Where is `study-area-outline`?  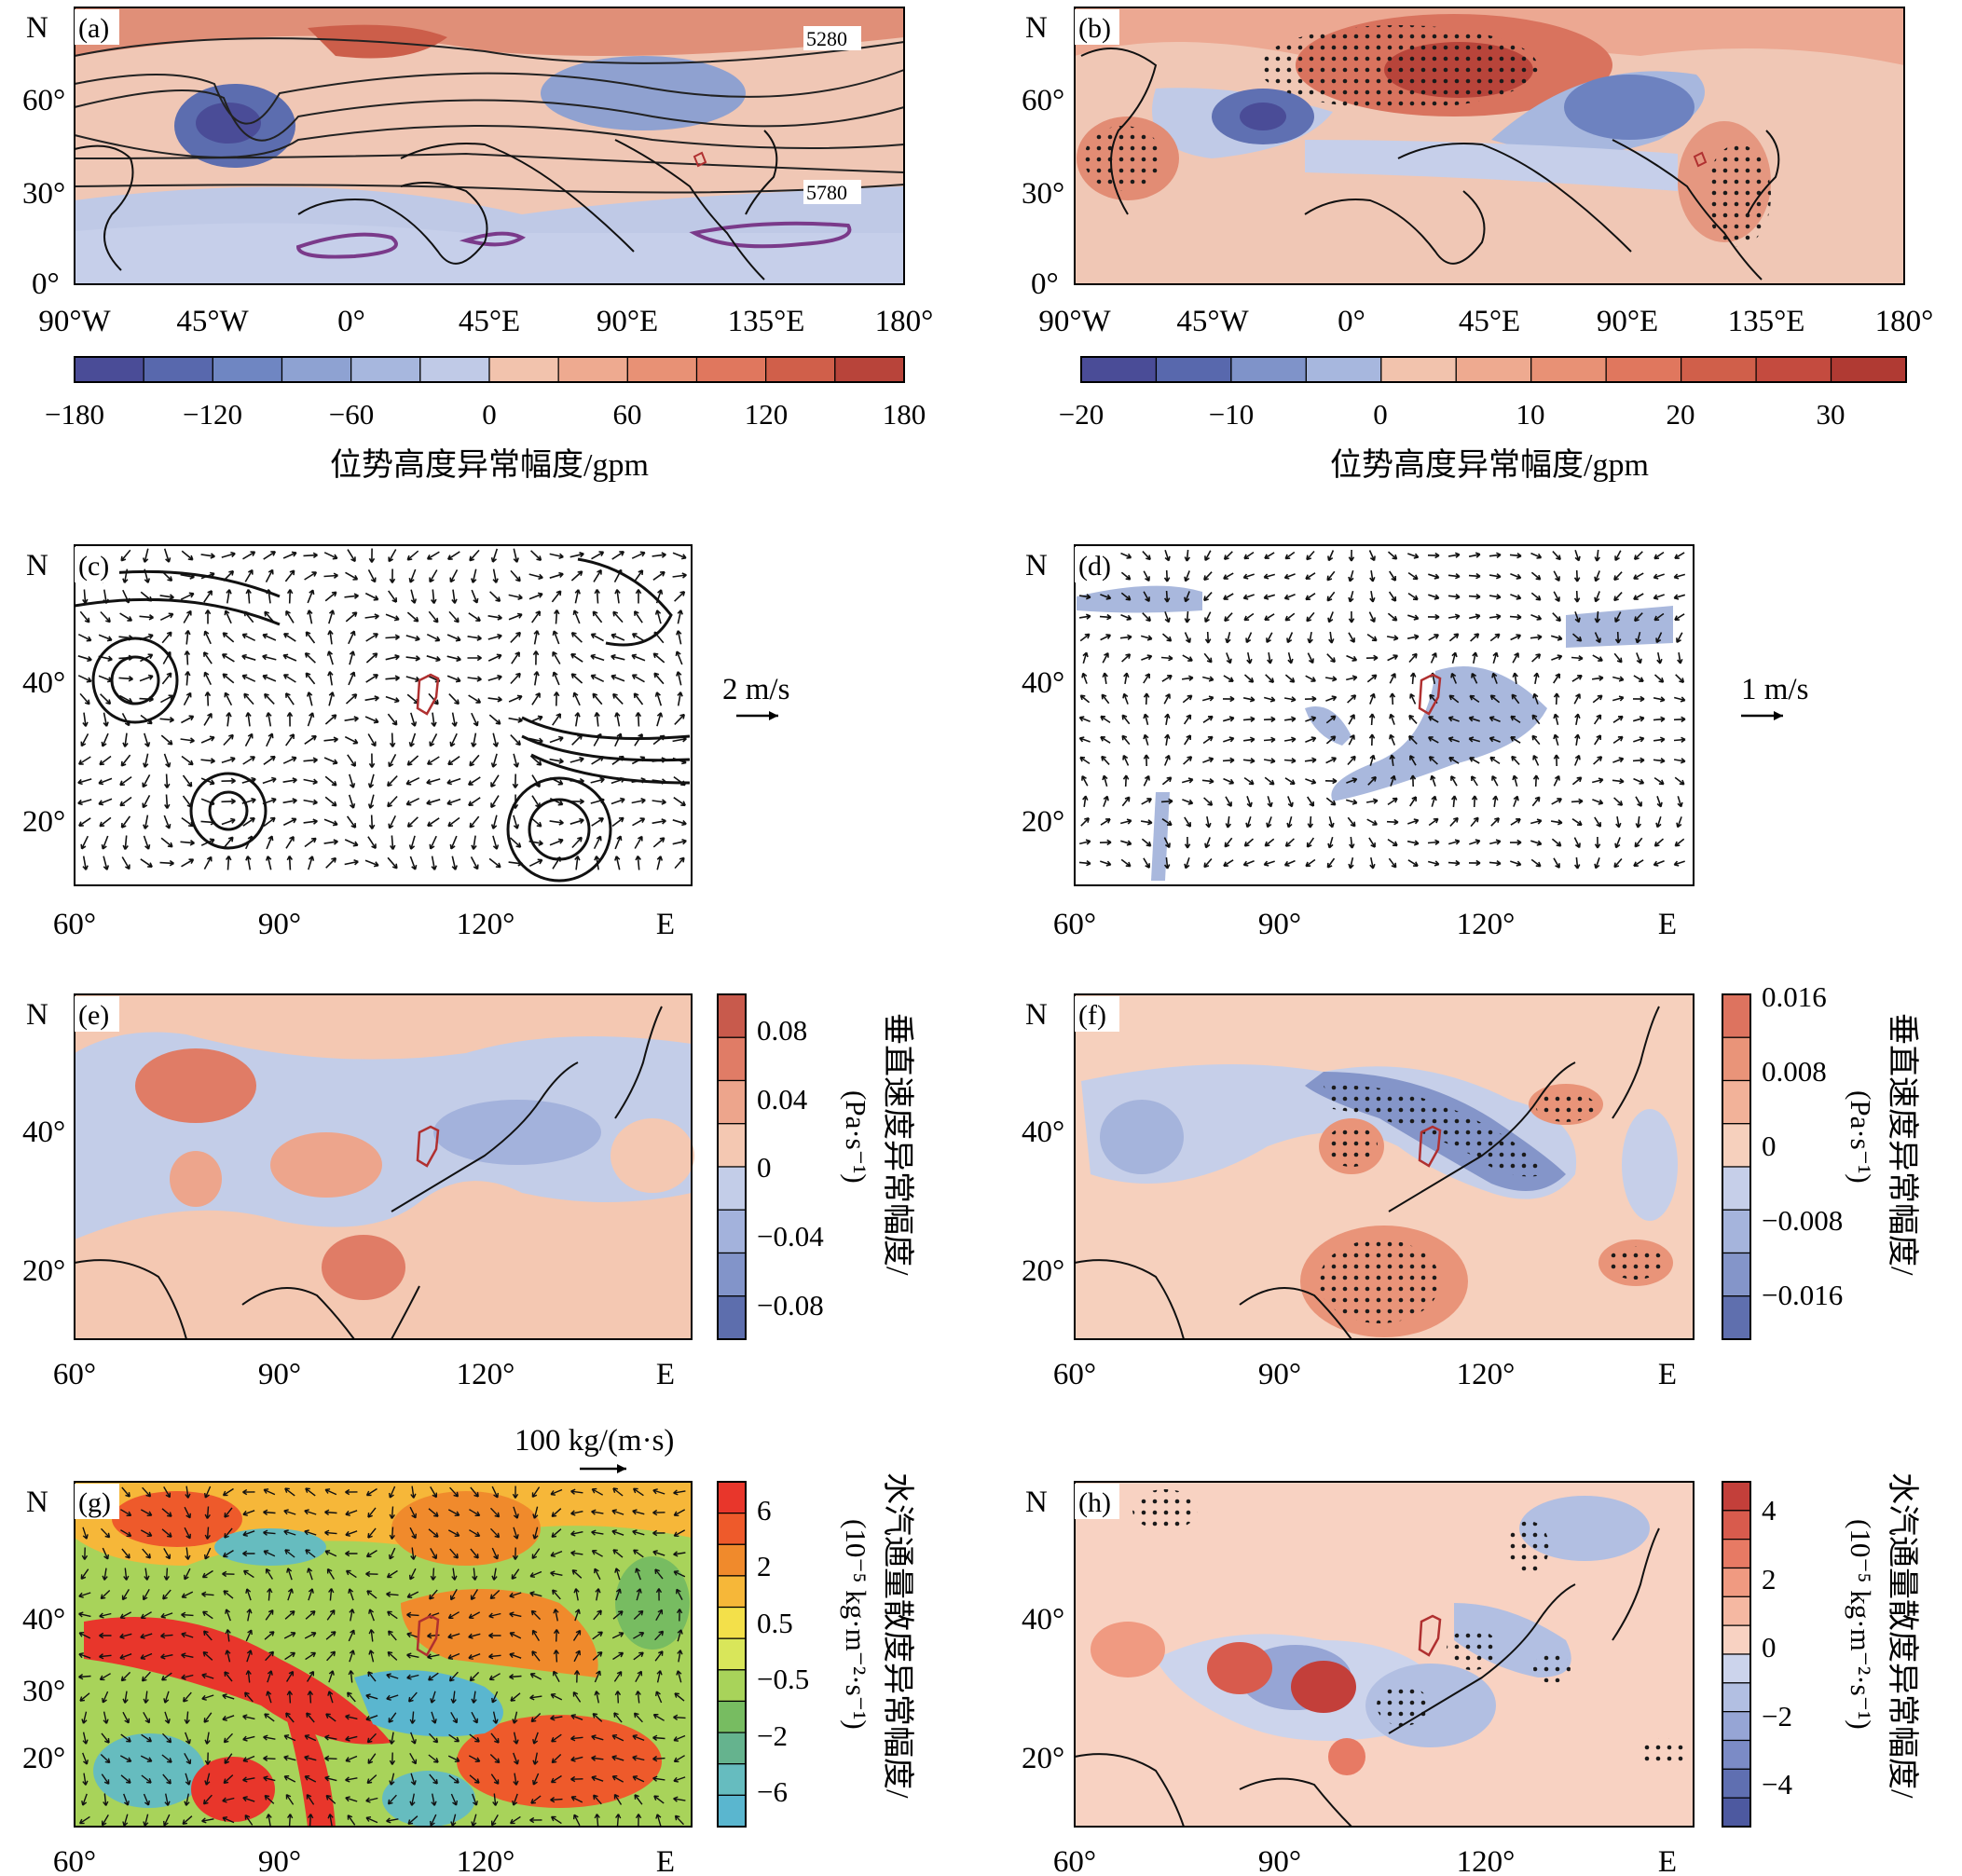 study-area-outline is located at coordinates (428, 694).